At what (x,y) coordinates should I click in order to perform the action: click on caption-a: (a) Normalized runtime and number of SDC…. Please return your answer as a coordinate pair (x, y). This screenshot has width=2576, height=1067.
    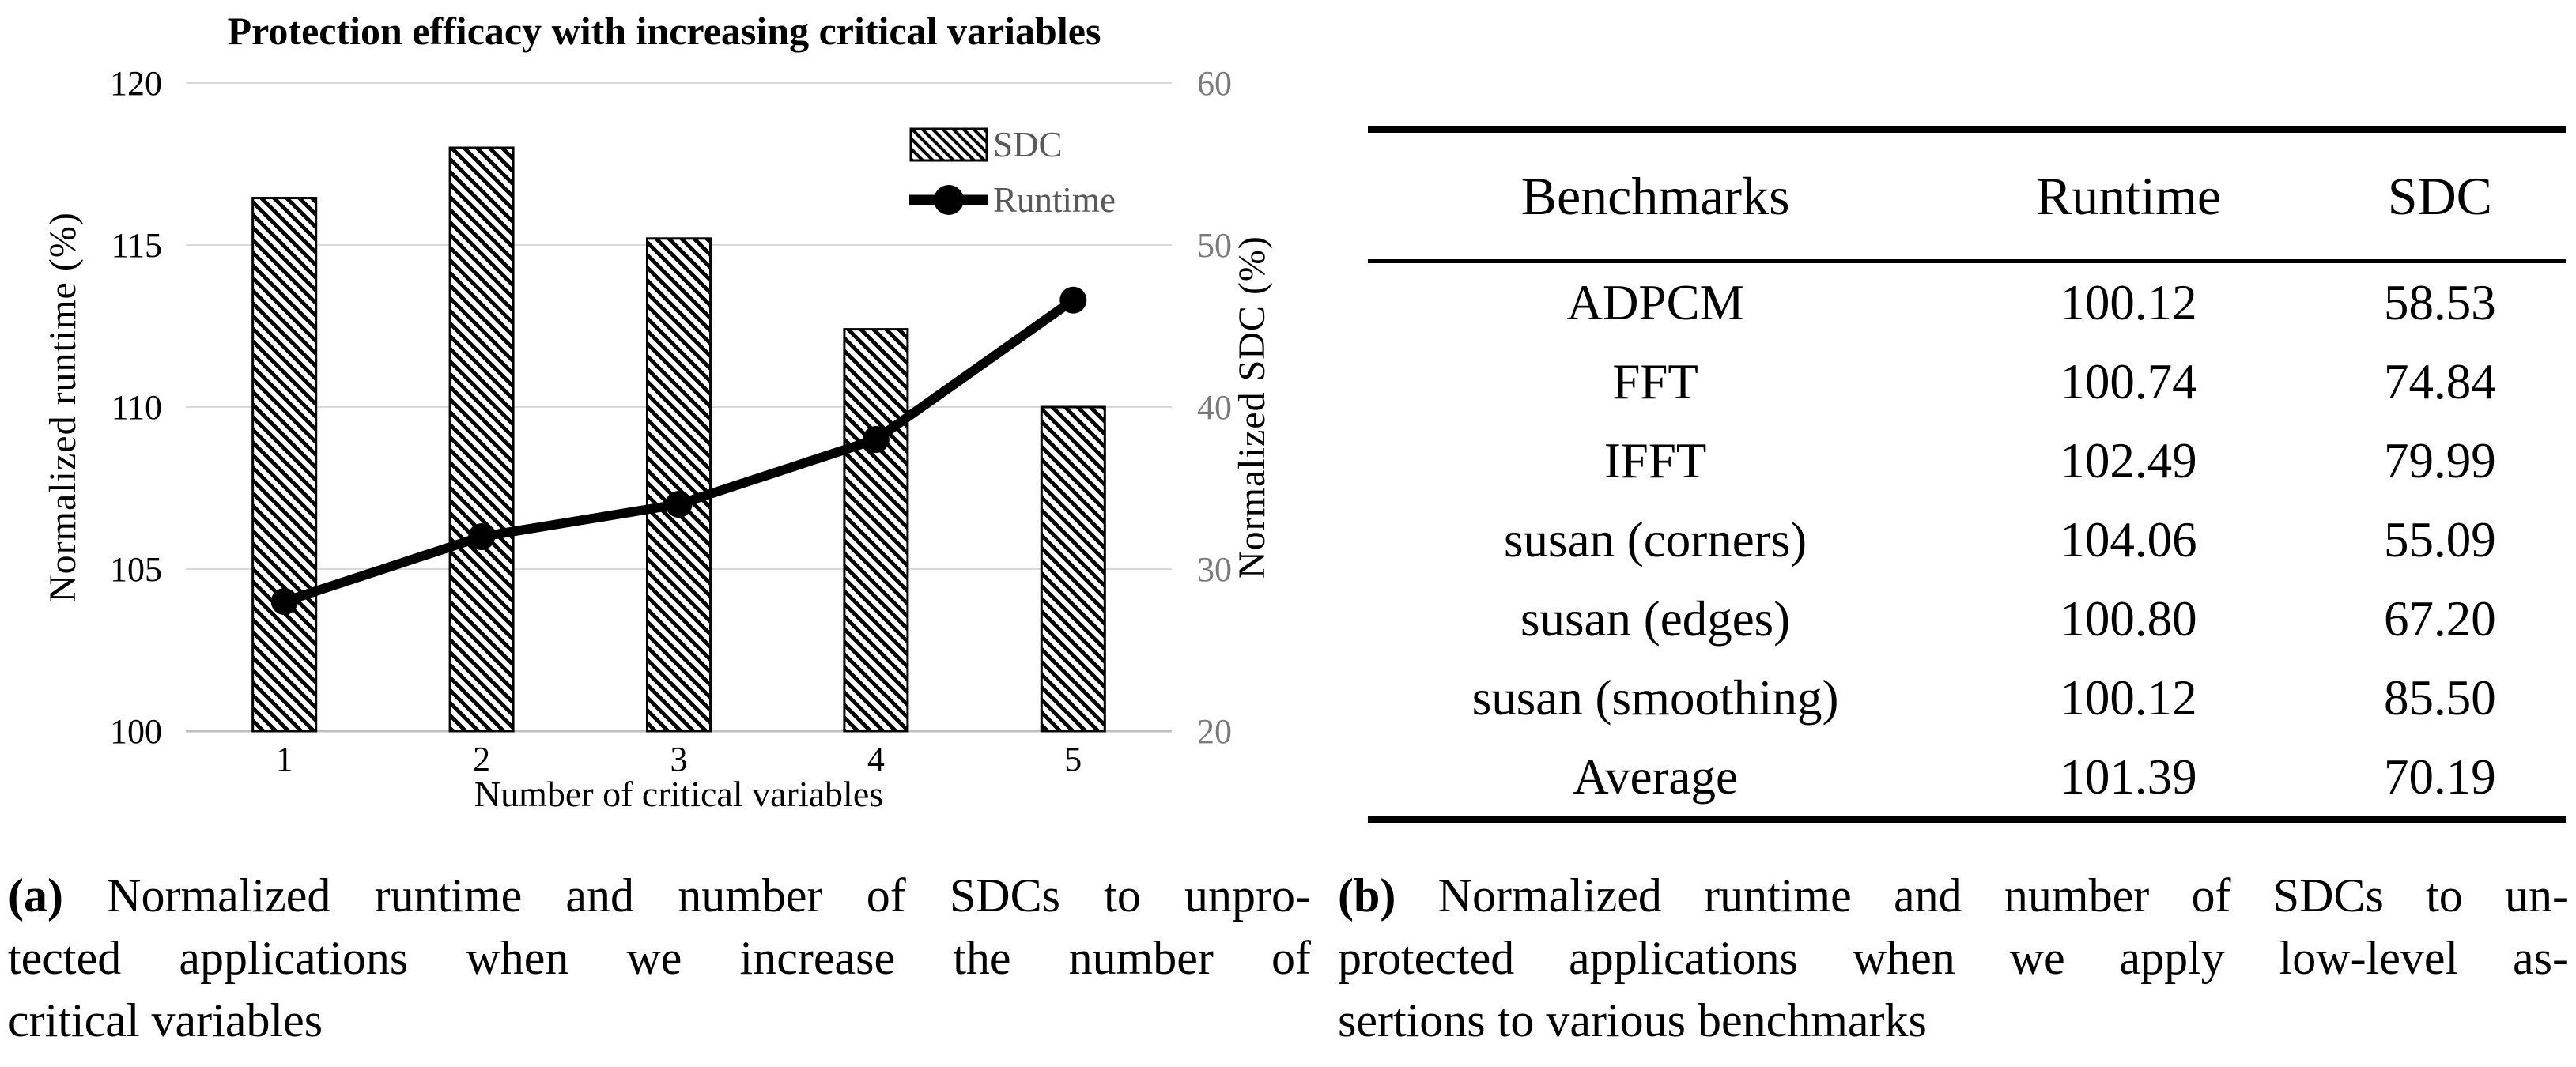
    Looking at the image, I should click on (659, 959).